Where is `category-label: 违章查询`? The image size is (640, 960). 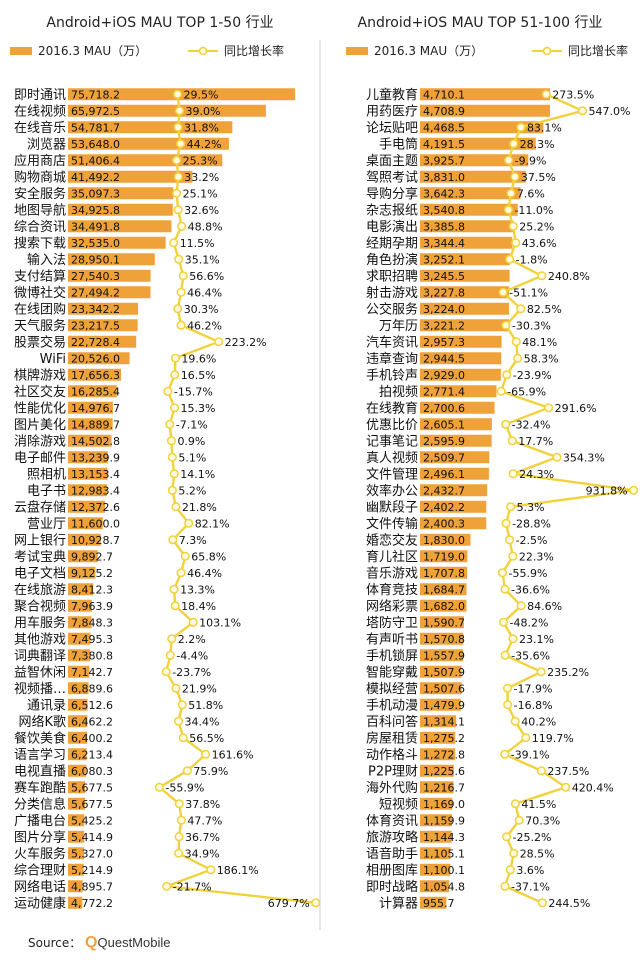 category-label: 违章查询 is located at coordinates (392, 359).